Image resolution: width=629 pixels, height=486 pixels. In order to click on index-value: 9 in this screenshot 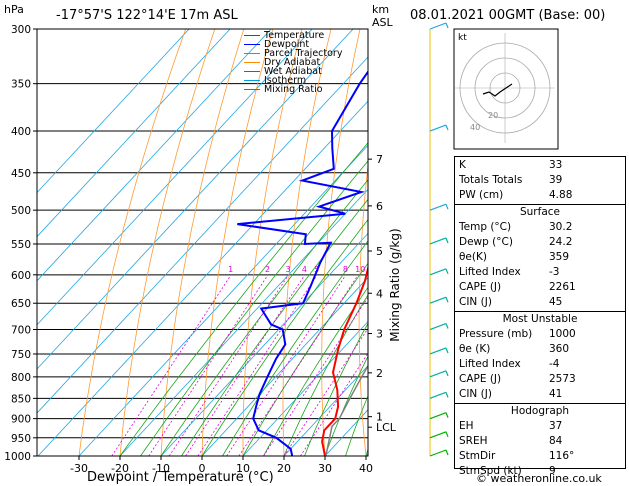, I will do `click(552, 471)`.